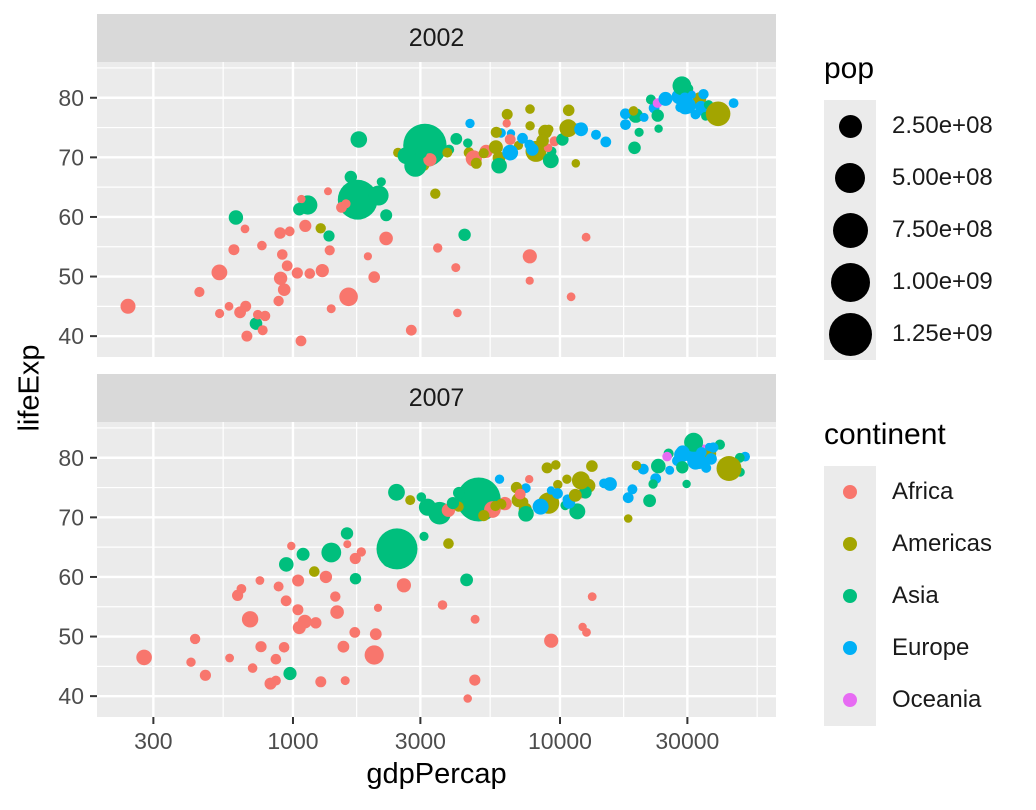  Describe the element at coordinates (420, 741) in the screenshot. I see `x-tick-label: 3000` at that location.